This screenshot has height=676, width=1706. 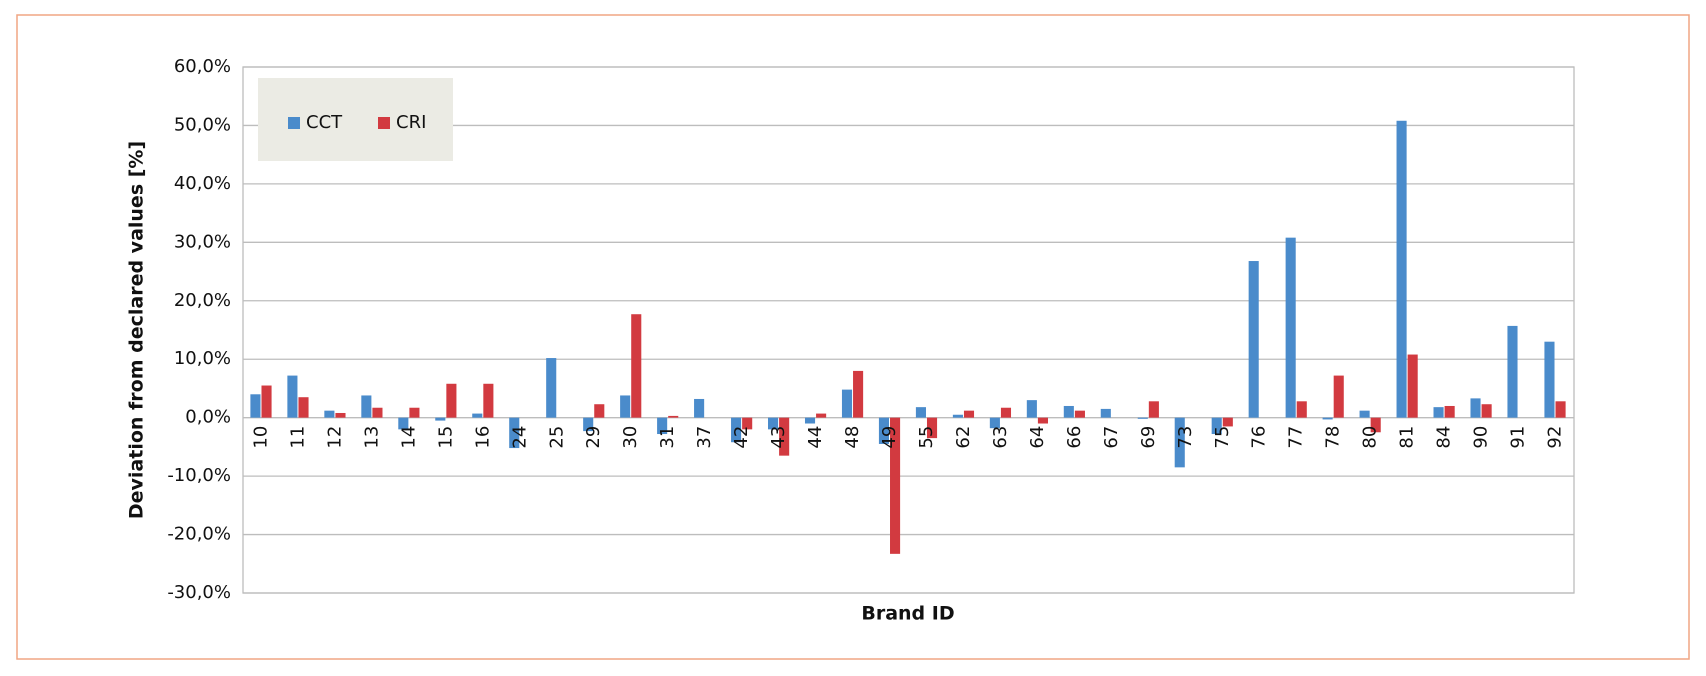 I want to click on x-tick-label: 14, so click(x=408, y=437).